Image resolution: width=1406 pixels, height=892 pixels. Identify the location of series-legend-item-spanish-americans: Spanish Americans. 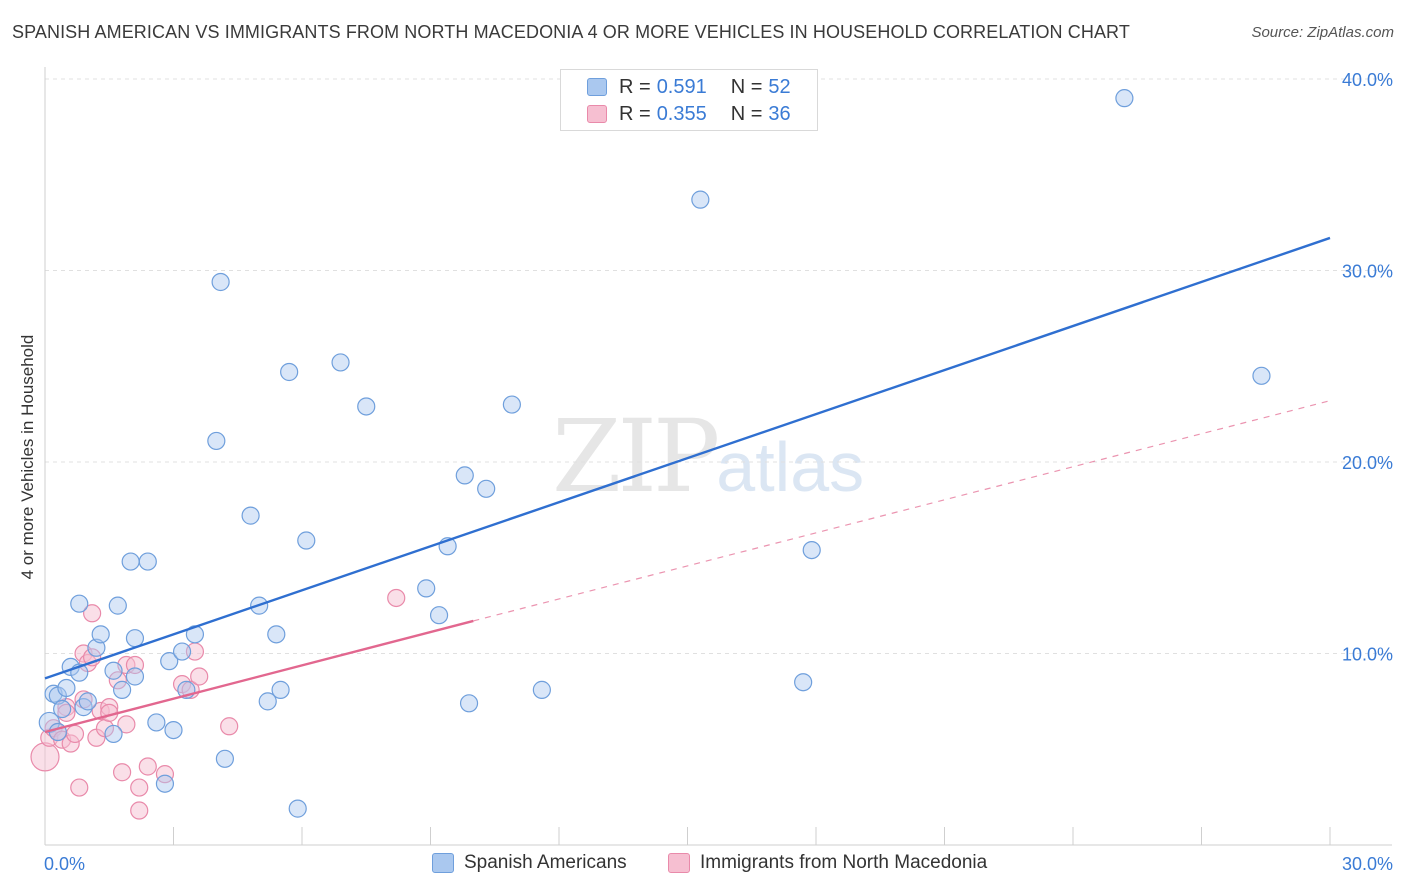
(529, 863).